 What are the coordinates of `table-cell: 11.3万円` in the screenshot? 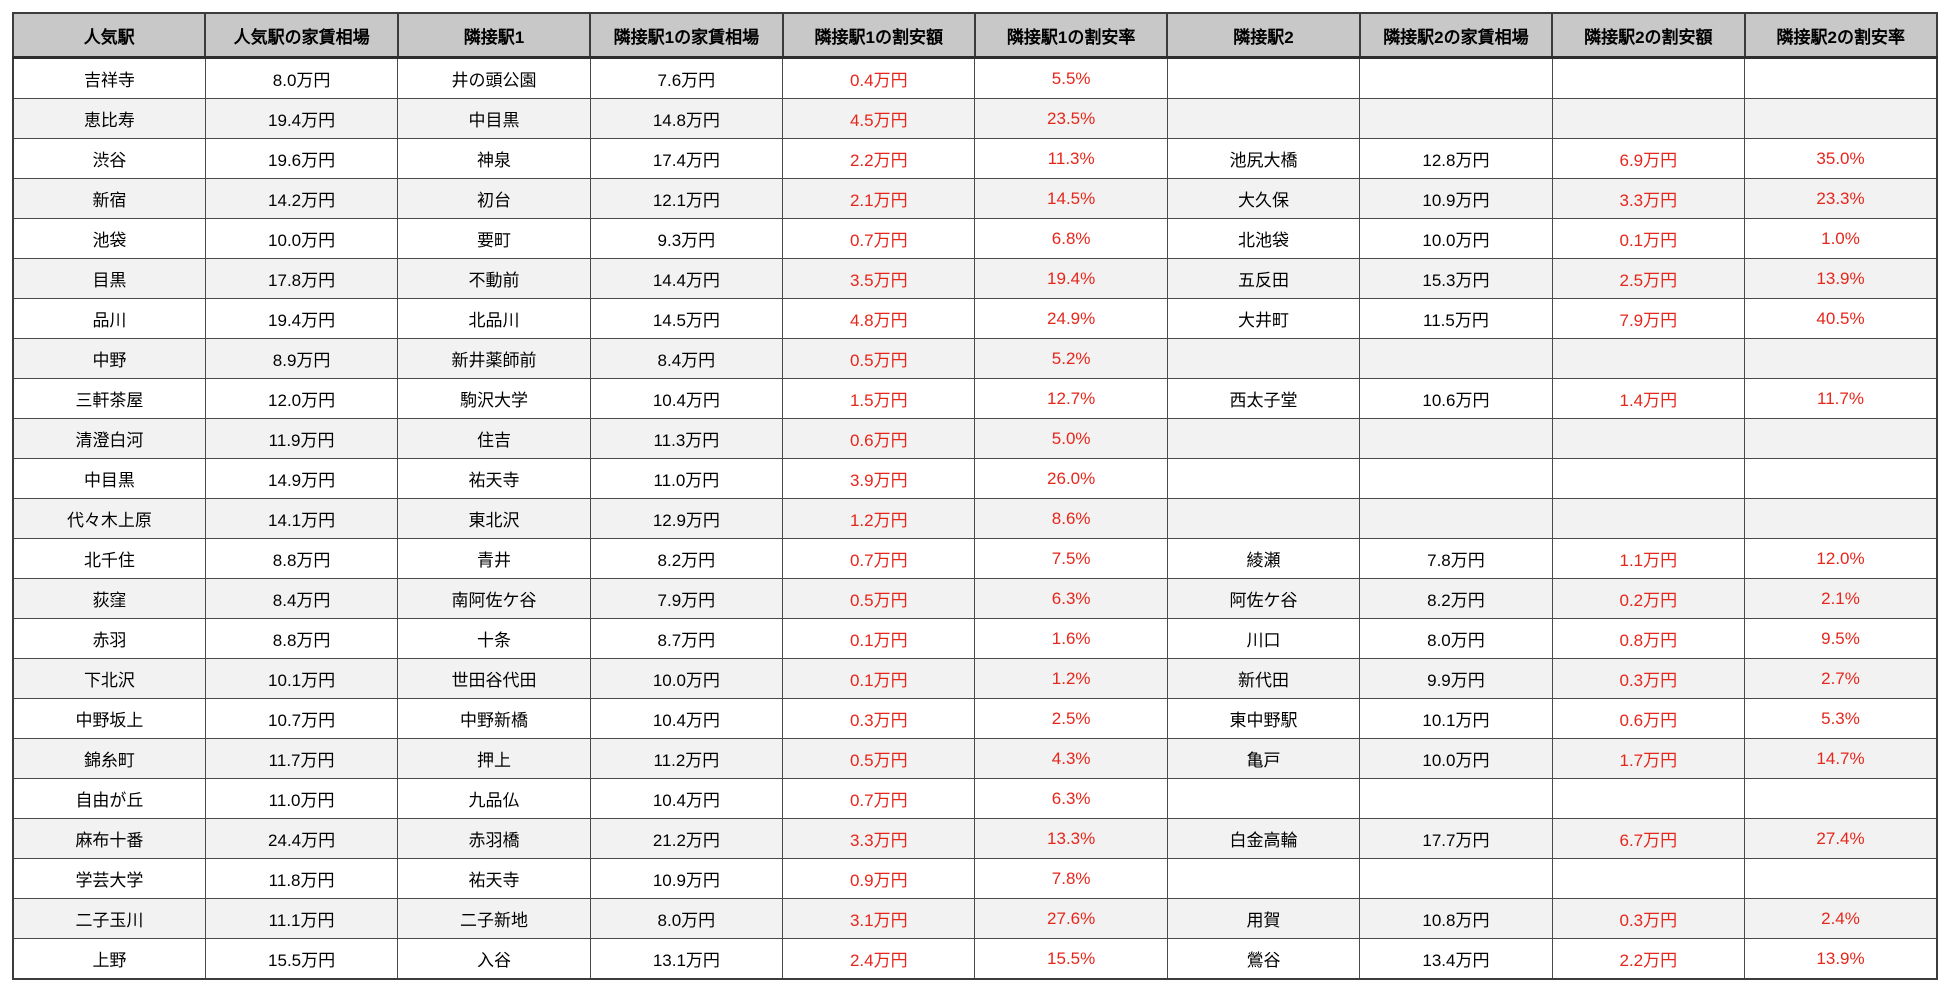 It's located at (686, 438).